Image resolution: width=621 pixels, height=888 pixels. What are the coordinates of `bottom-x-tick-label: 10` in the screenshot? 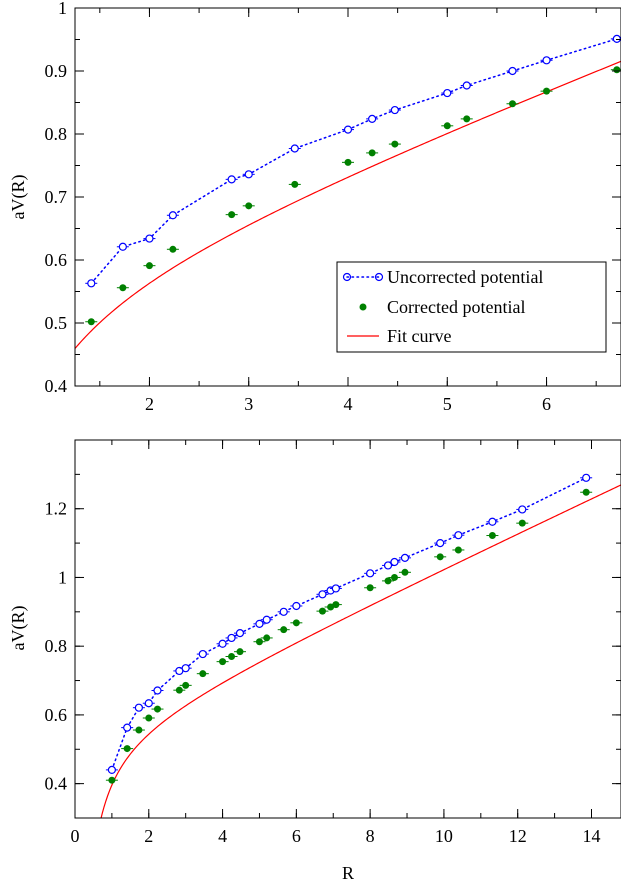 It's located at (444, 836).